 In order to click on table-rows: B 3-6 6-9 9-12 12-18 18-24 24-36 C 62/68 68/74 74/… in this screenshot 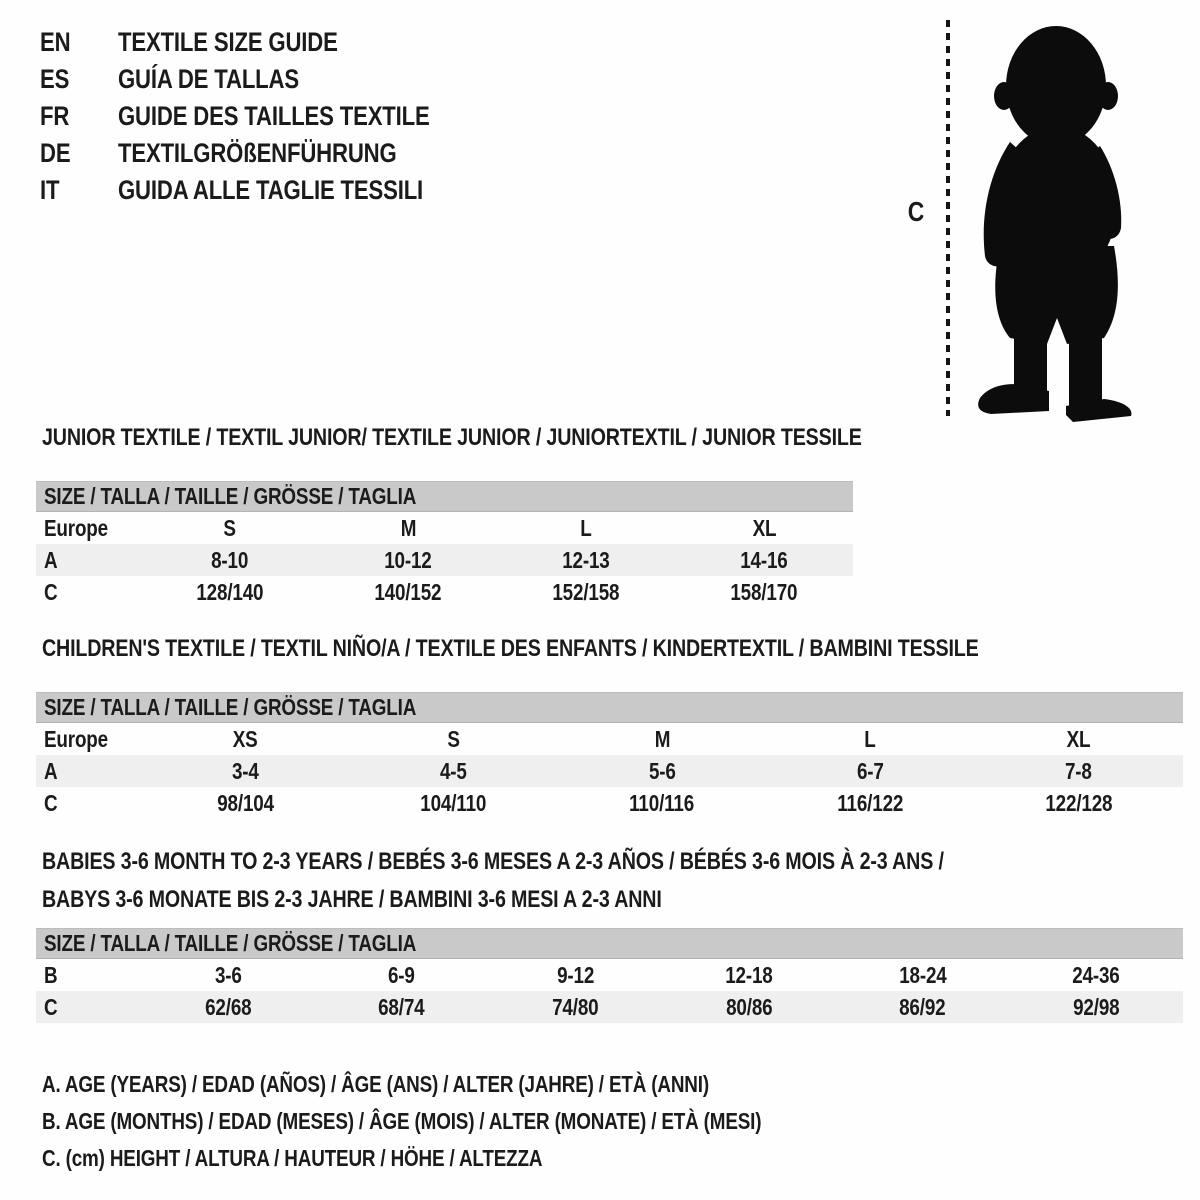, I will do `click(609, 991)`.